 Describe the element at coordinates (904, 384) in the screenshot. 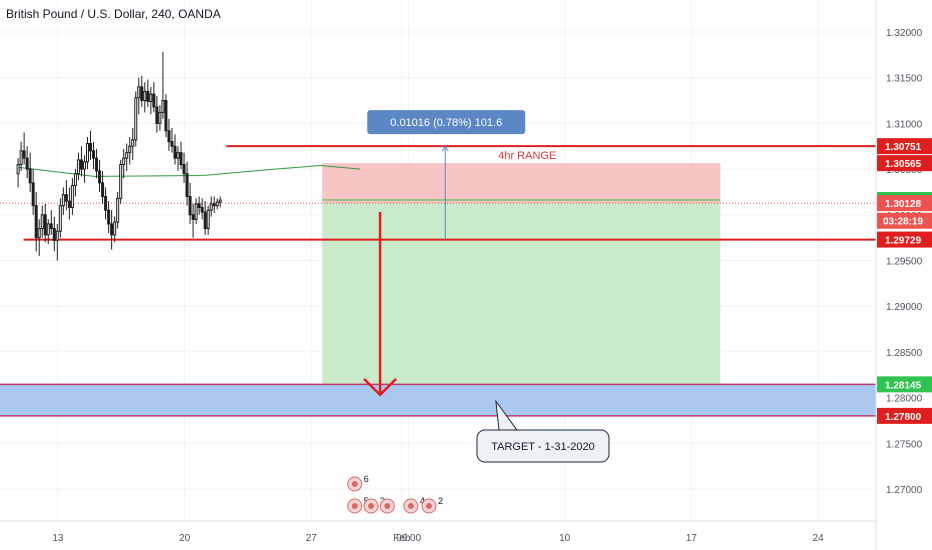

I see `price-tag: 1.28145` at that location.